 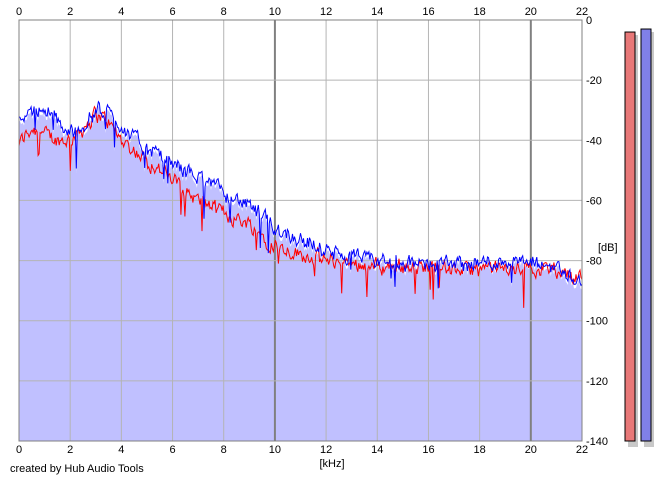 I want to click on x-tick-label-top: 8, so click(x=224, y=12).